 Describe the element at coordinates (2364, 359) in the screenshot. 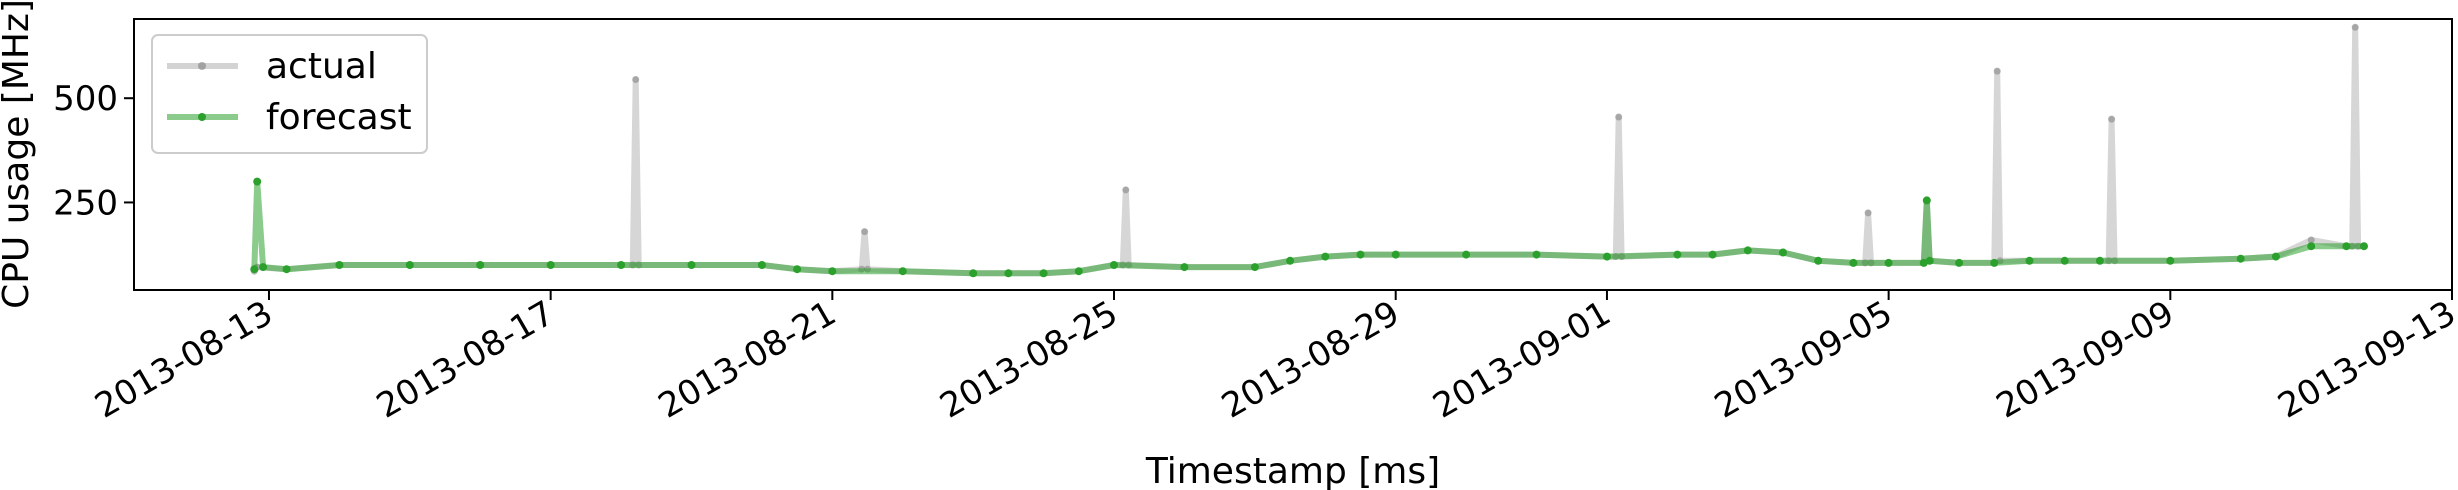

I see `x-tick-label: 2013-09-13` at that location.